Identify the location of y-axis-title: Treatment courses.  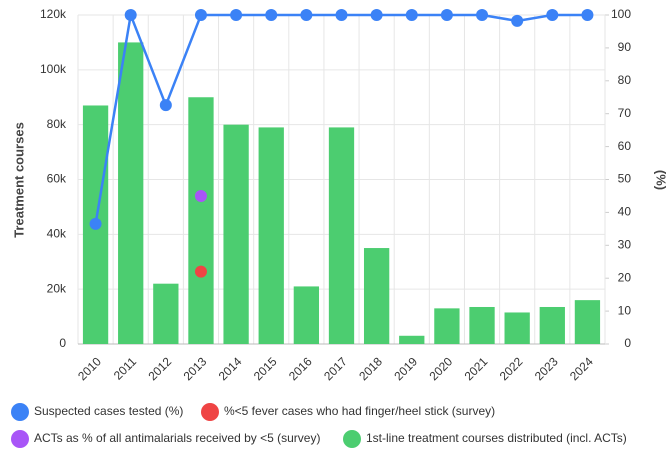
(18, 180).